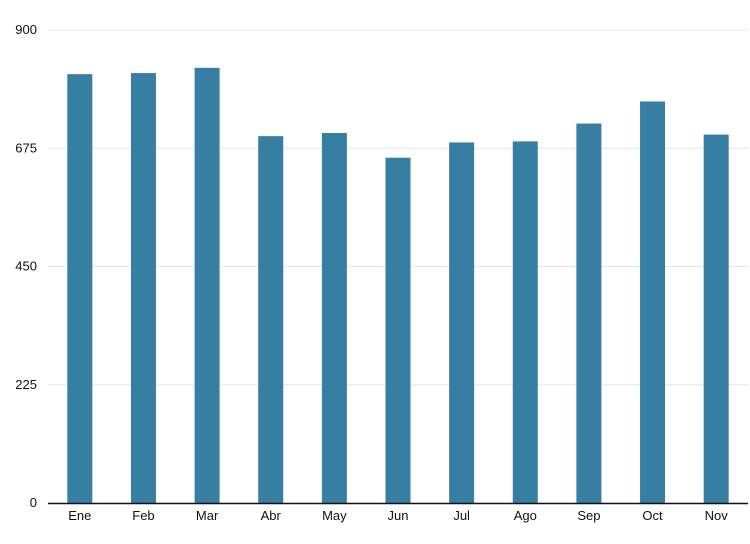  What do you see at coordinates (652, 515) in the screenshot?
I see `x-tick-label: Oct` at bounding box center [652, 515].